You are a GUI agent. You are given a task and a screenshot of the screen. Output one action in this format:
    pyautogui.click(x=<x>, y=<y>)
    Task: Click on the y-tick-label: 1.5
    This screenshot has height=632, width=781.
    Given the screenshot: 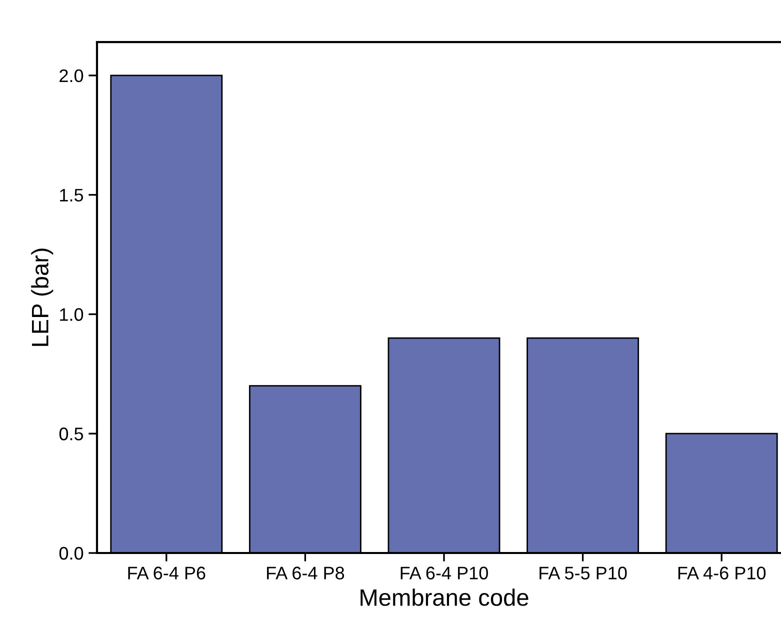 What is the action you would take?
    pyautogui.click(x=72, y=195)
    